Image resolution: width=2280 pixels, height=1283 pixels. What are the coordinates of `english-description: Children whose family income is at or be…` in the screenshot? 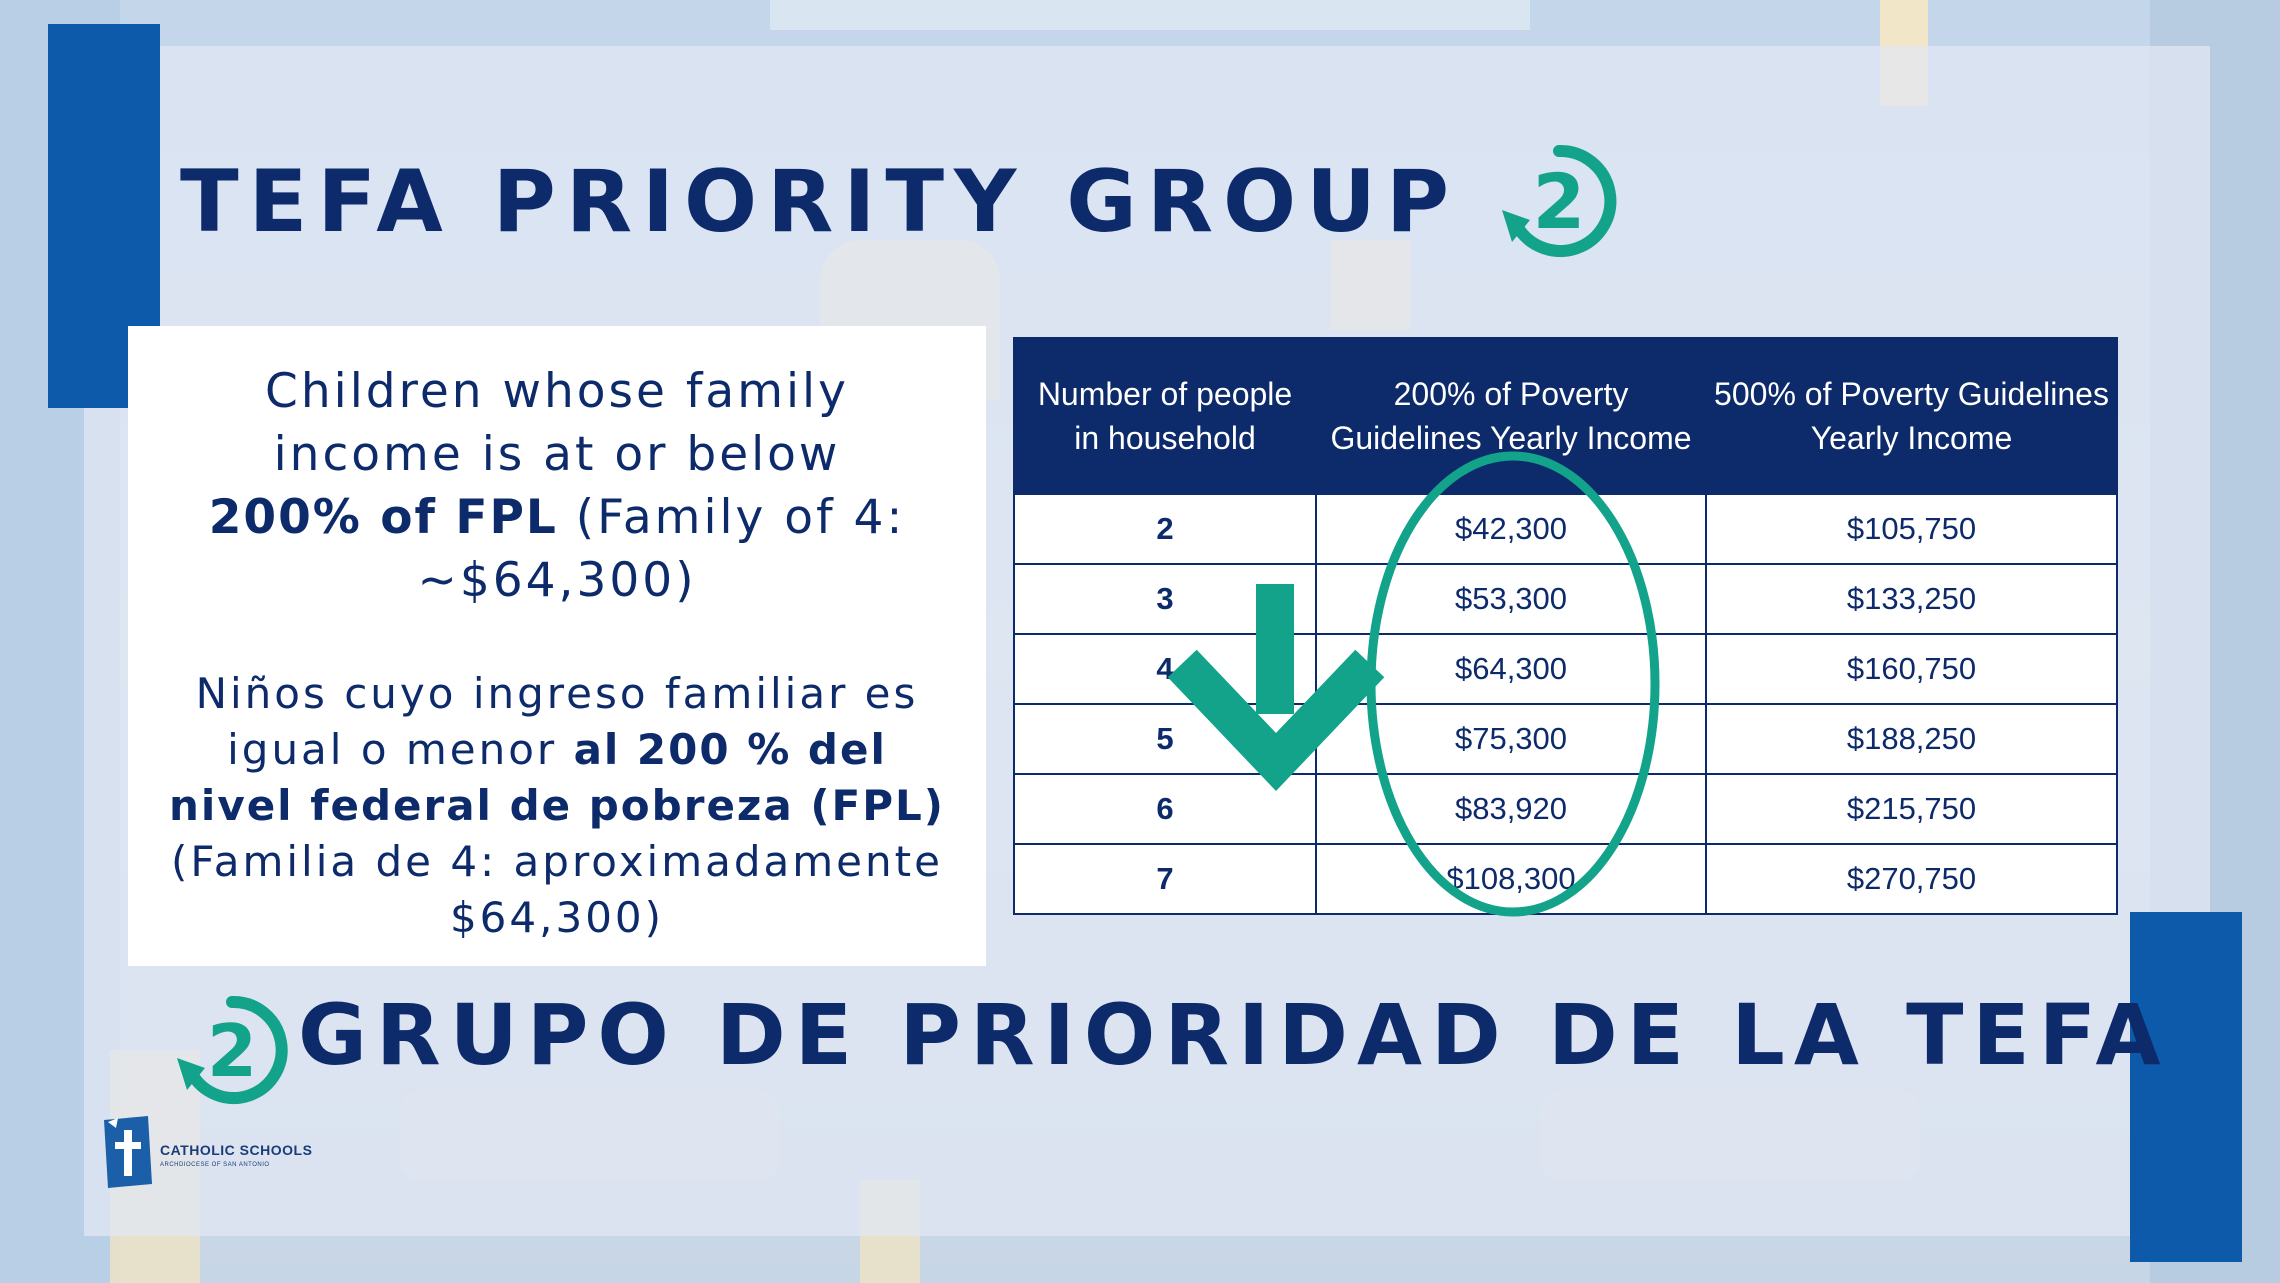 It's located at (557, 486).